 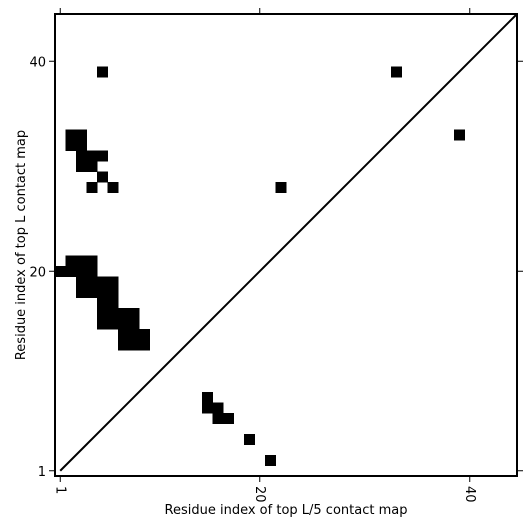 I want to click on y-tick-label: 20, so click(x=37, y=272).